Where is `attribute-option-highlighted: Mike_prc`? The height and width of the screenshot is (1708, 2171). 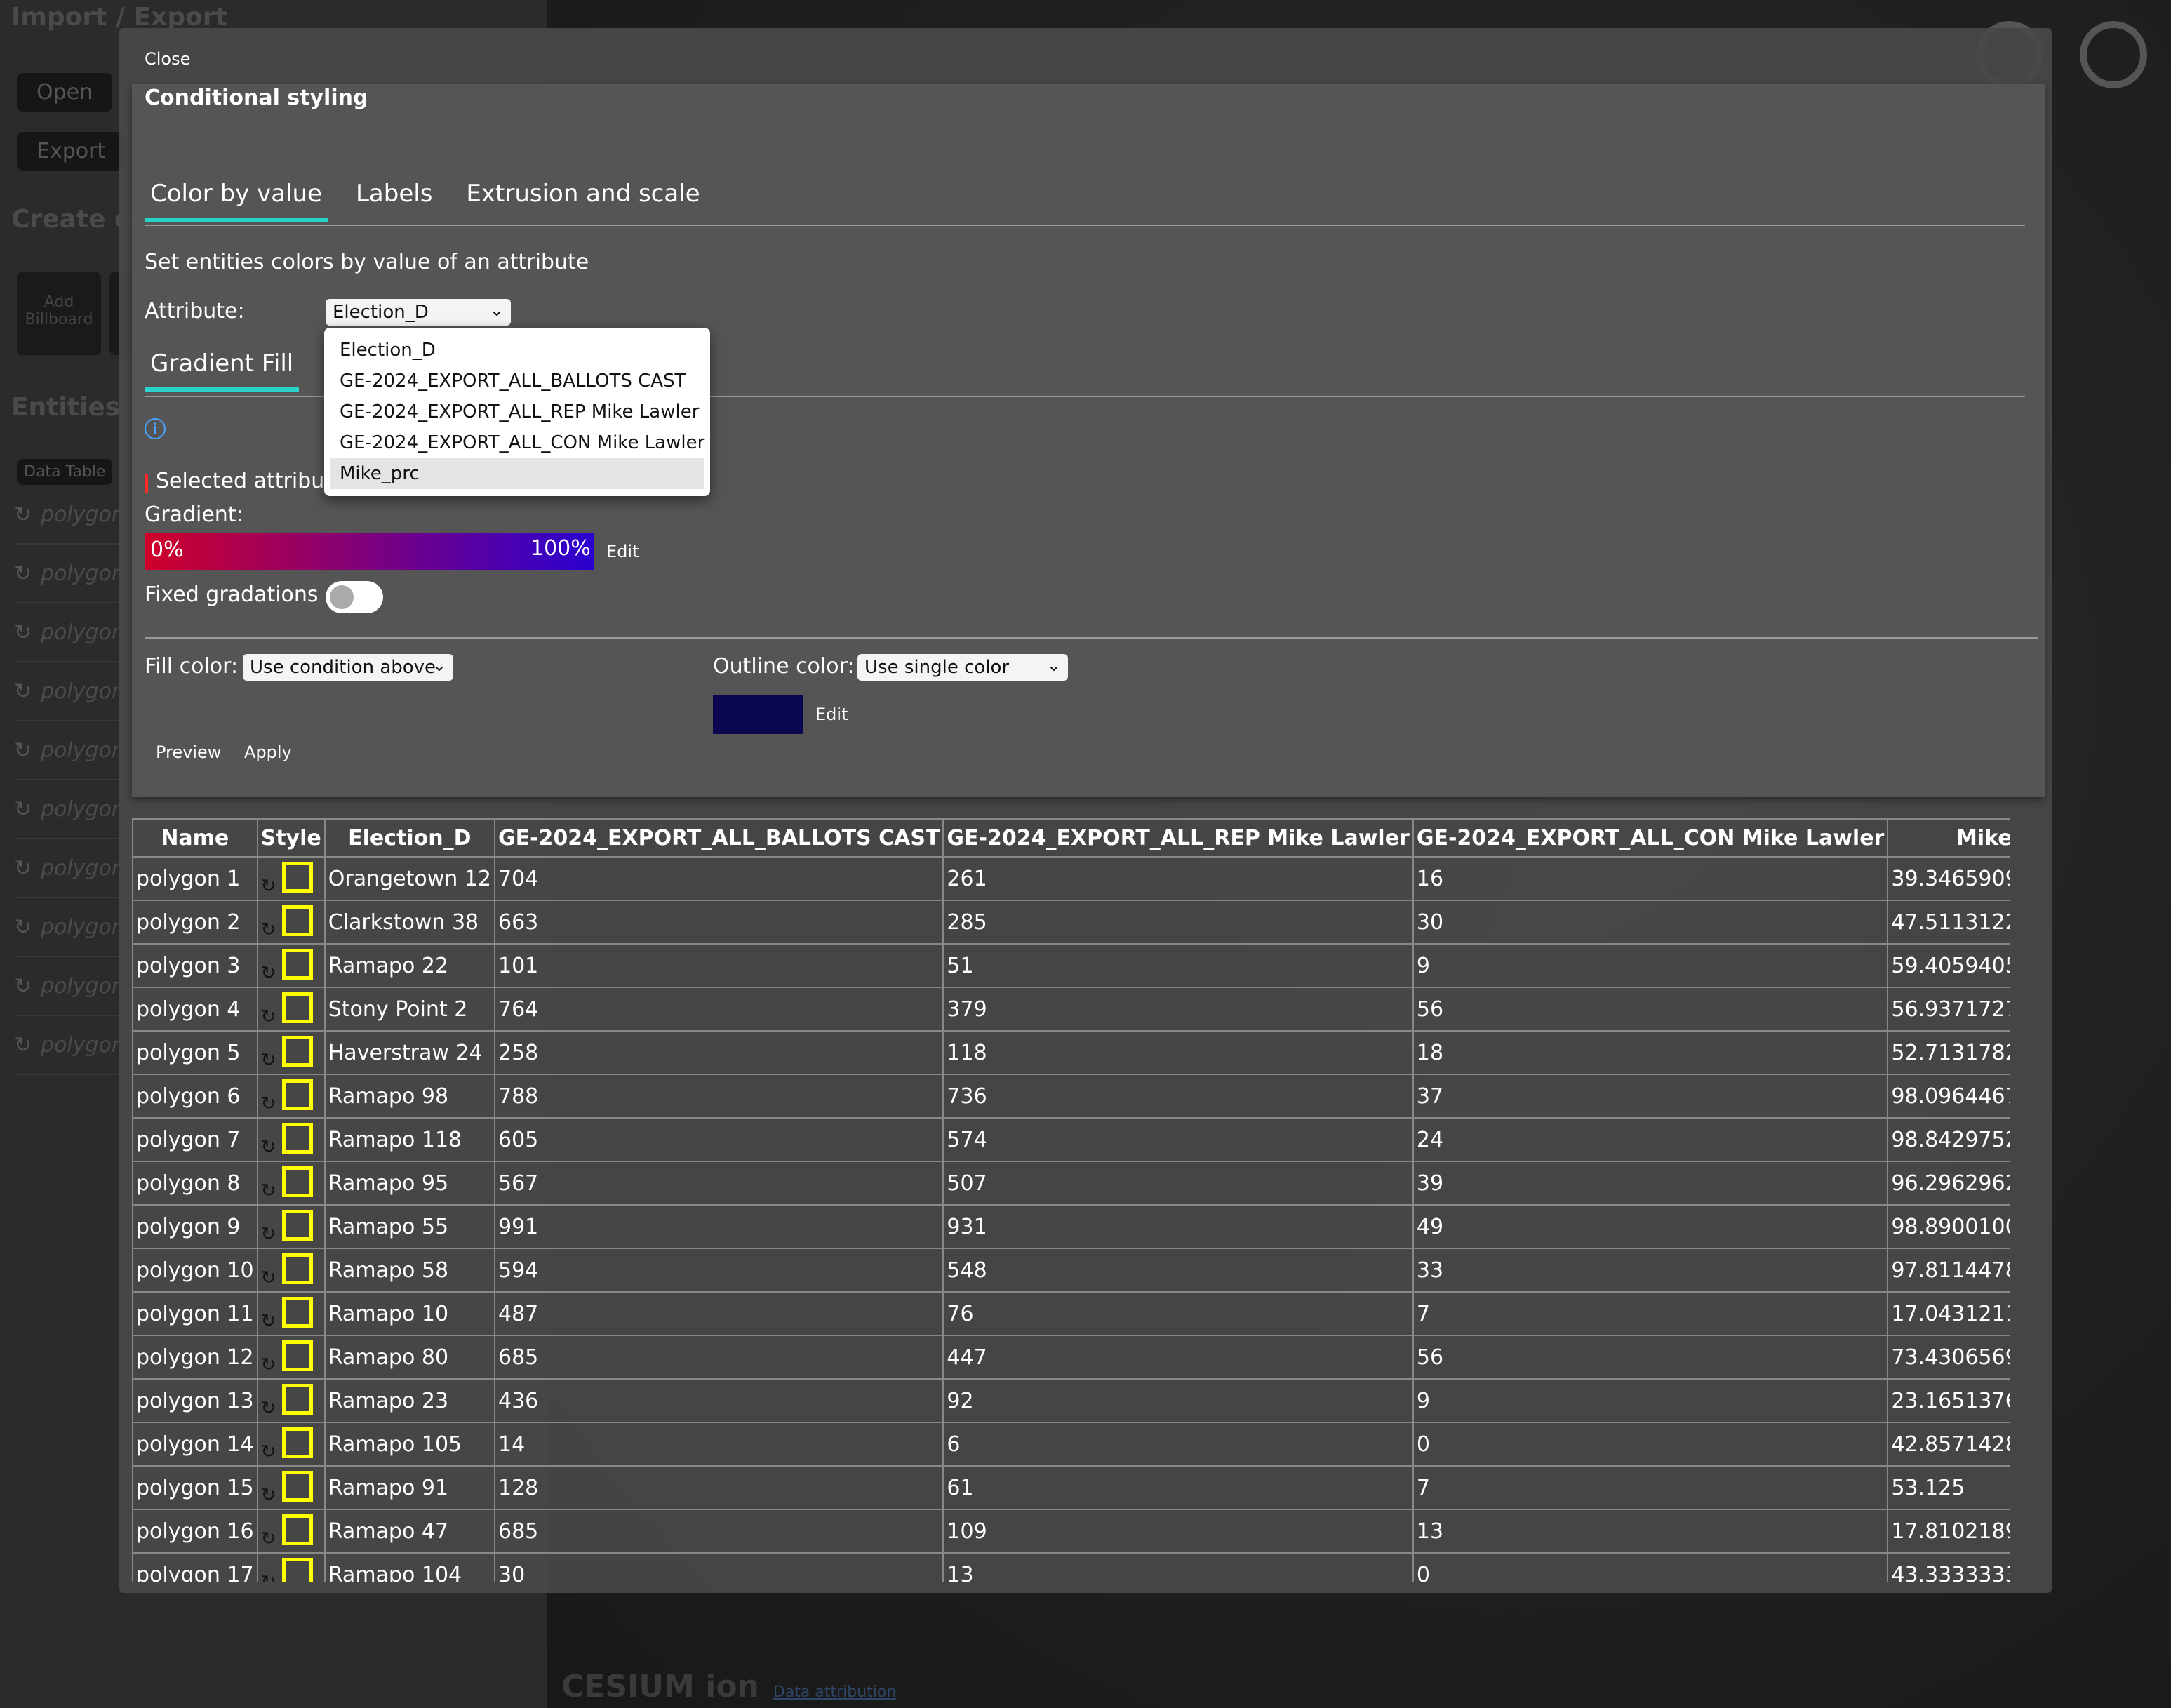
attribute-option-highlighted: Mike_prc is located at coordinates (517, 473).